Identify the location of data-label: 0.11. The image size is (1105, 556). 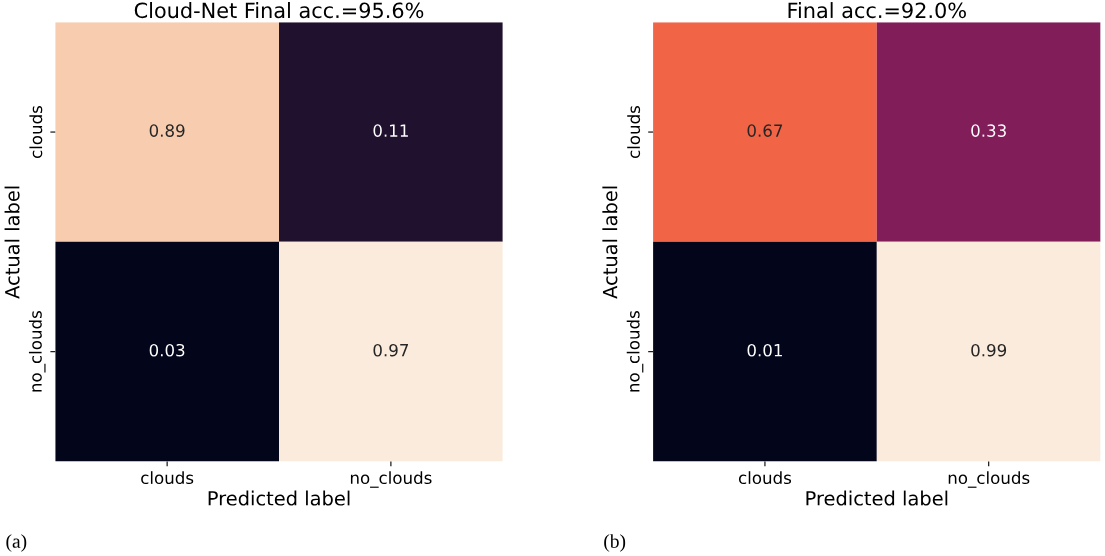
(390, 130).